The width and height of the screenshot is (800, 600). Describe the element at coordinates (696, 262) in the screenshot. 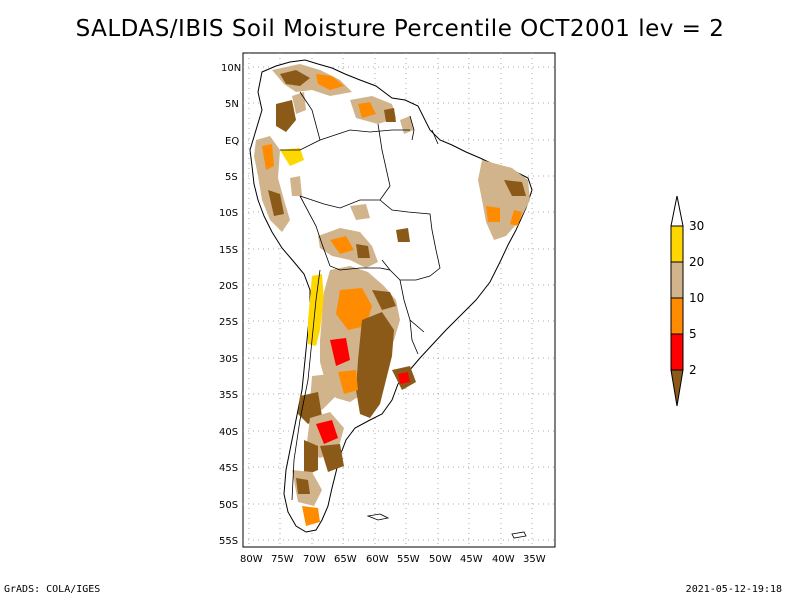

I see `colorbar-label: 20` at that location.